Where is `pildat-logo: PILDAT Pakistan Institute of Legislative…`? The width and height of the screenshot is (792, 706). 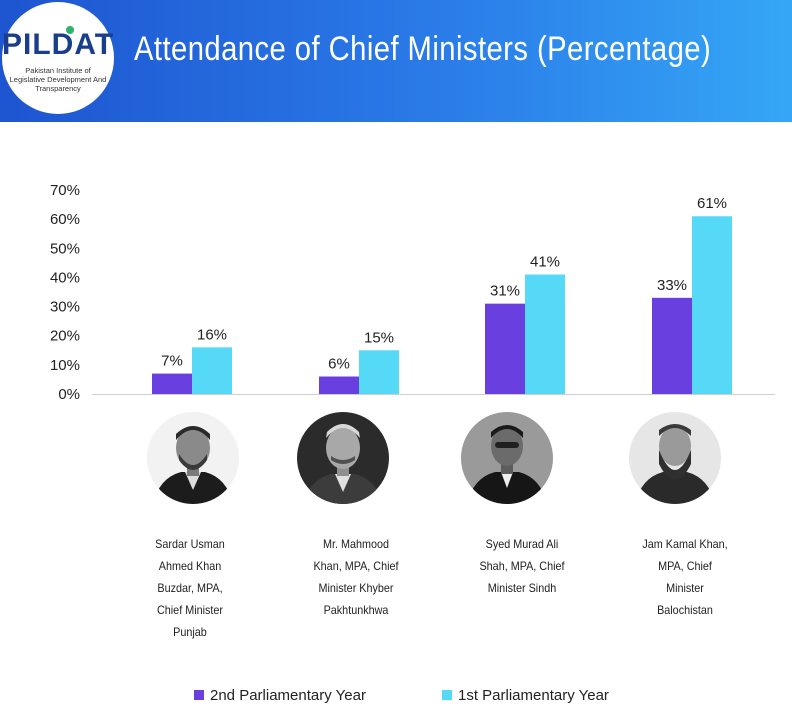
pildat-logo: PILDAT Pakistan Institute of Legislative… is located at coordinates (58, 58).